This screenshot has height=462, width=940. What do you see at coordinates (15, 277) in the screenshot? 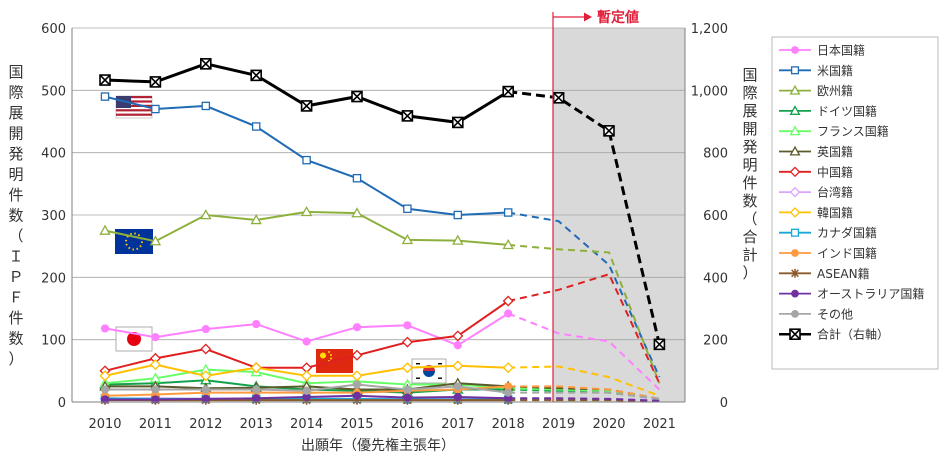
I see `svg-text: Ｐ` at bounding box center [15, 277].